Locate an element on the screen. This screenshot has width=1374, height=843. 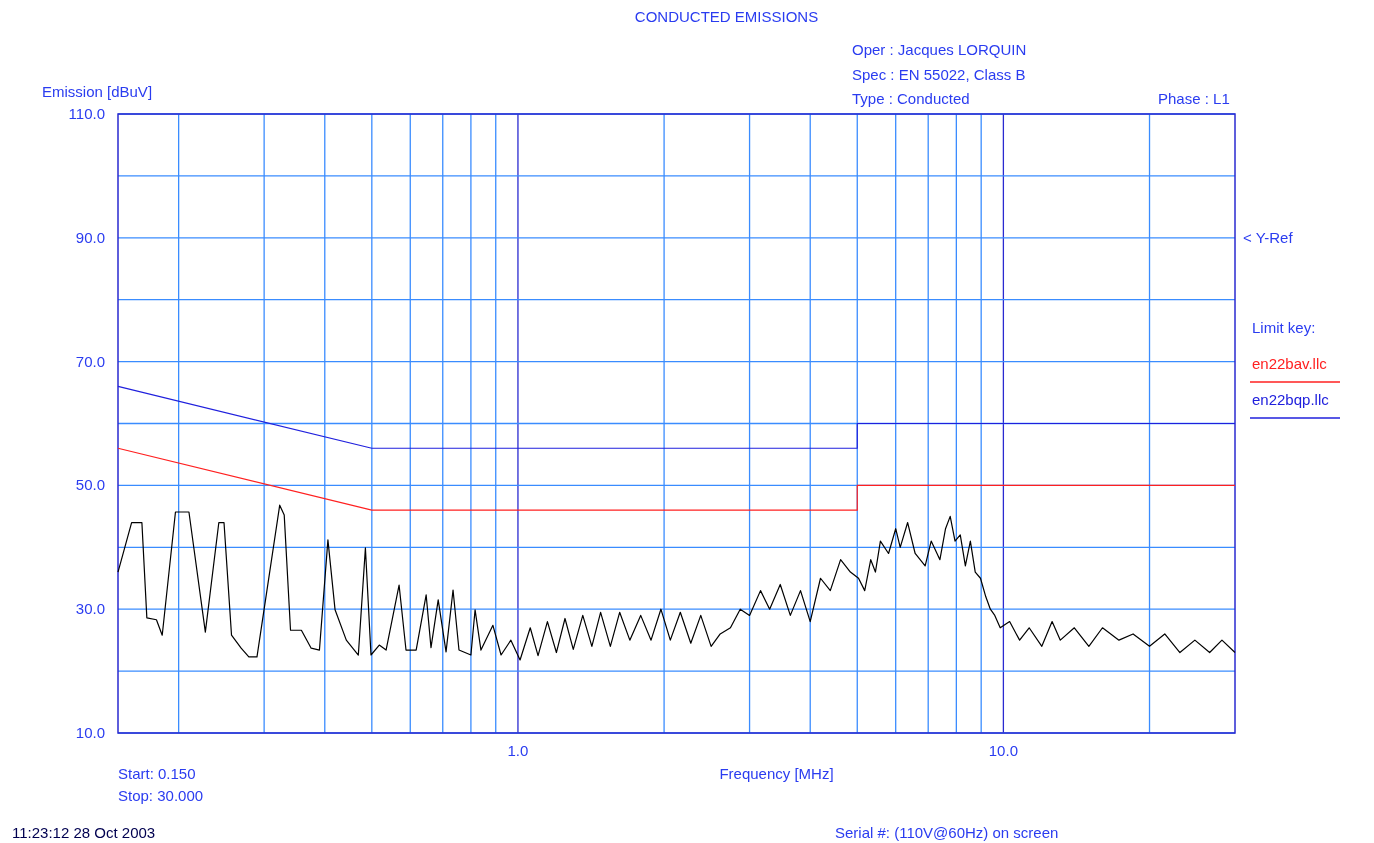
text: Type : Conducted is located at coordinates (911, 98).